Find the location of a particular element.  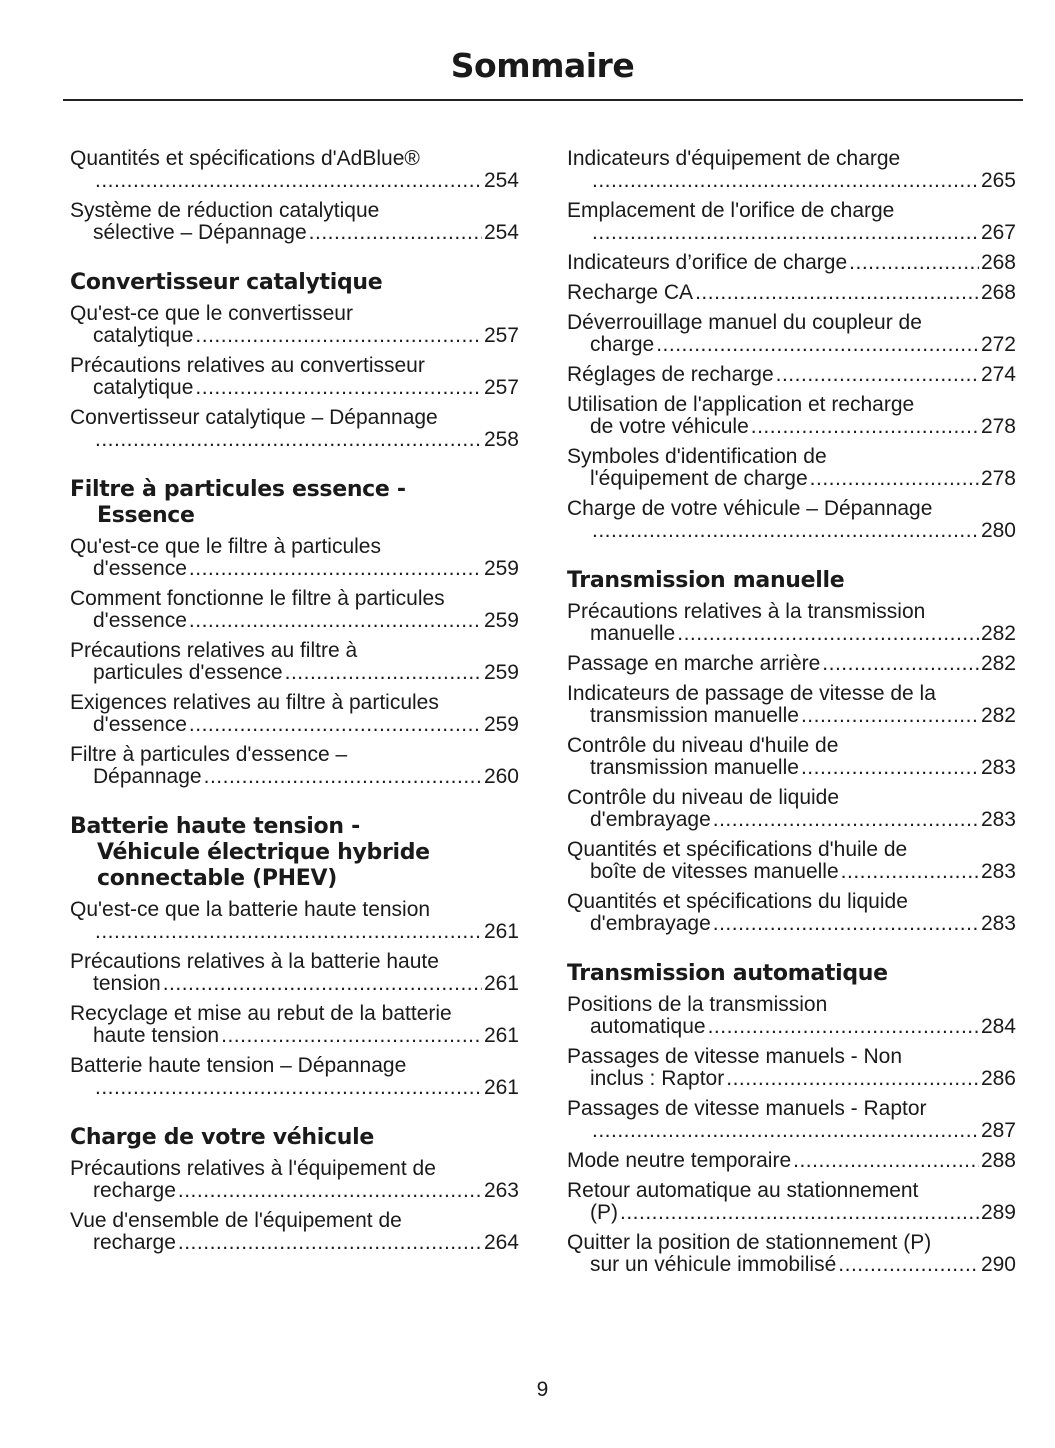

toc-entry-title: Indicateurs de passage de vitesse de la is located at coordinates (751, 693).